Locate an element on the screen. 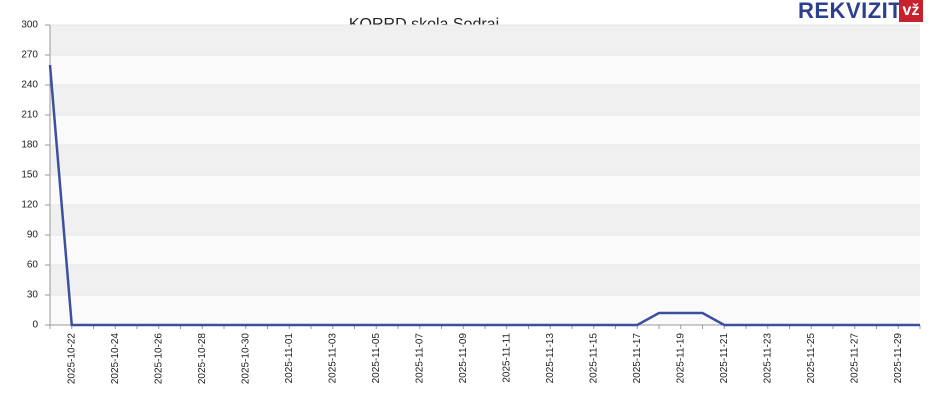 This screenshot has height=400, width=930. x-tick-label: 2025-11-25 is located at coordinates (811, 358).